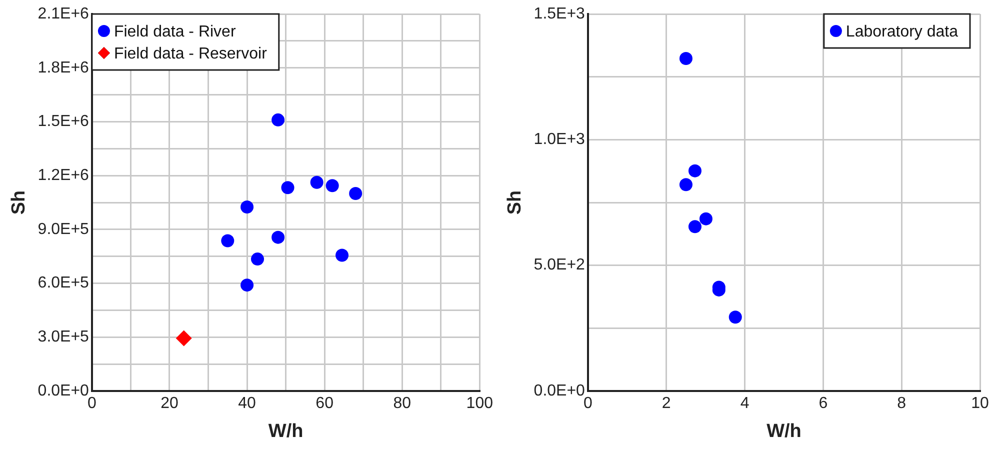 Image resolution: width=992 pixels, height=453 pixels. I want to click on x-tick-label: 60, so click(325, 403).